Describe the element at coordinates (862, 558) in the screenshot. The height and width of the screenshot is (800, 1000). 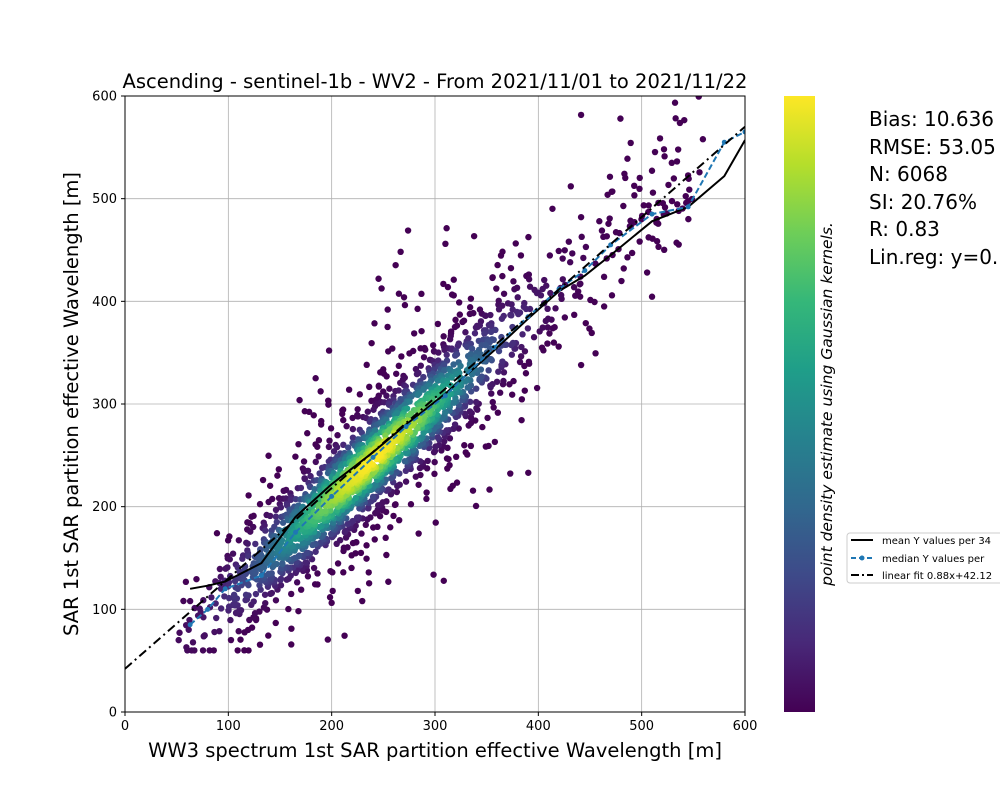
I see `legend-median-marker` at that location.